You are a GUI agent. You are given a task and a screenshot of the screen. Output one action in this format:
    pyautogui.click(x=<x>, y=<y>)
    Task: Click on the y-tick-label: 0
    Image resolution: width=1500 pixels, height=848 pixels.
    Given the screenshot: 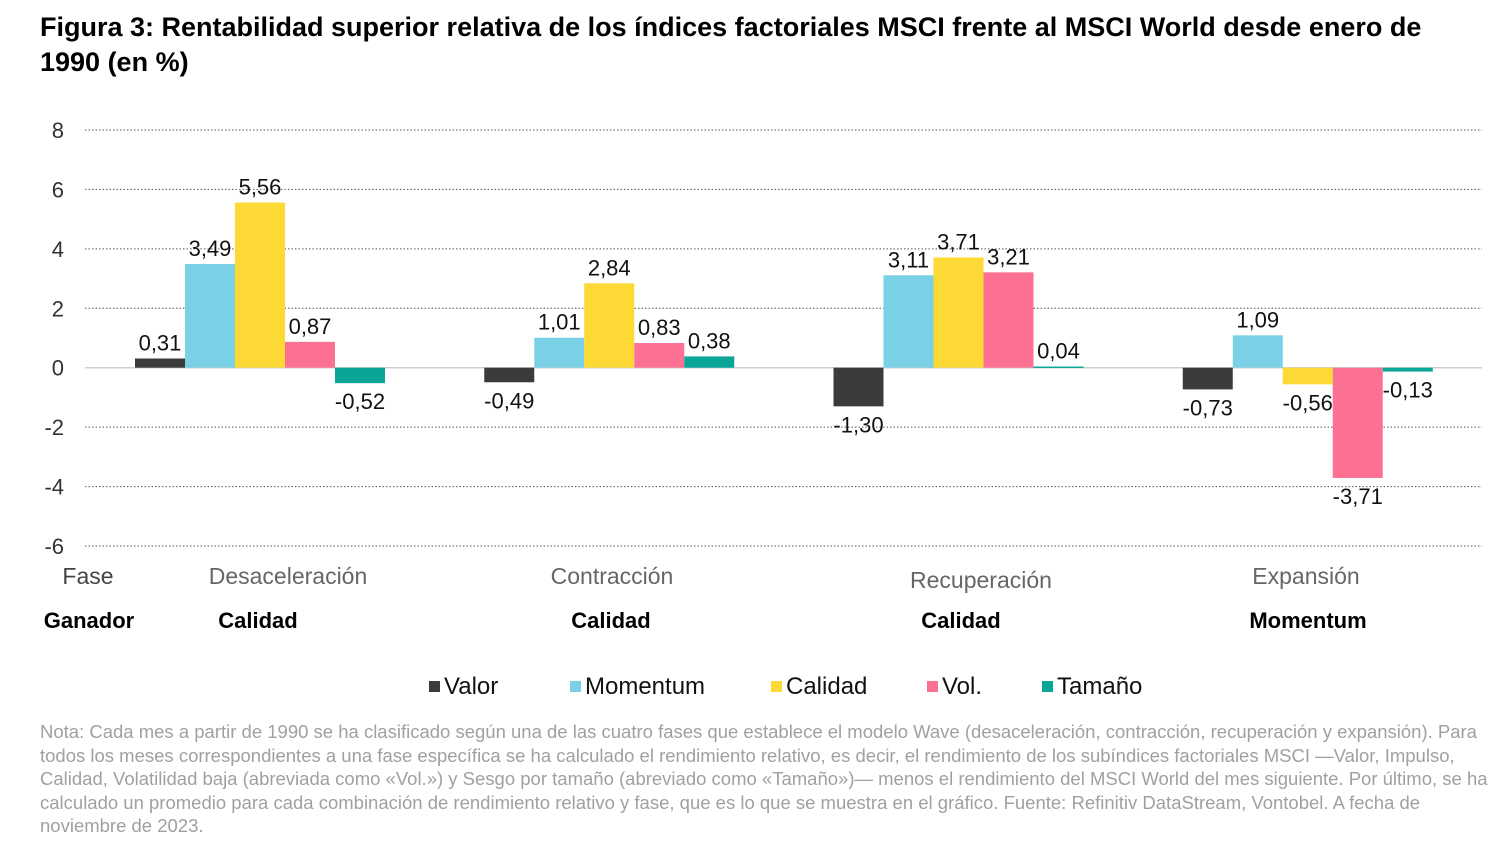 What is the action you would take?
    pyautogui.click(x=58, y=368)
    